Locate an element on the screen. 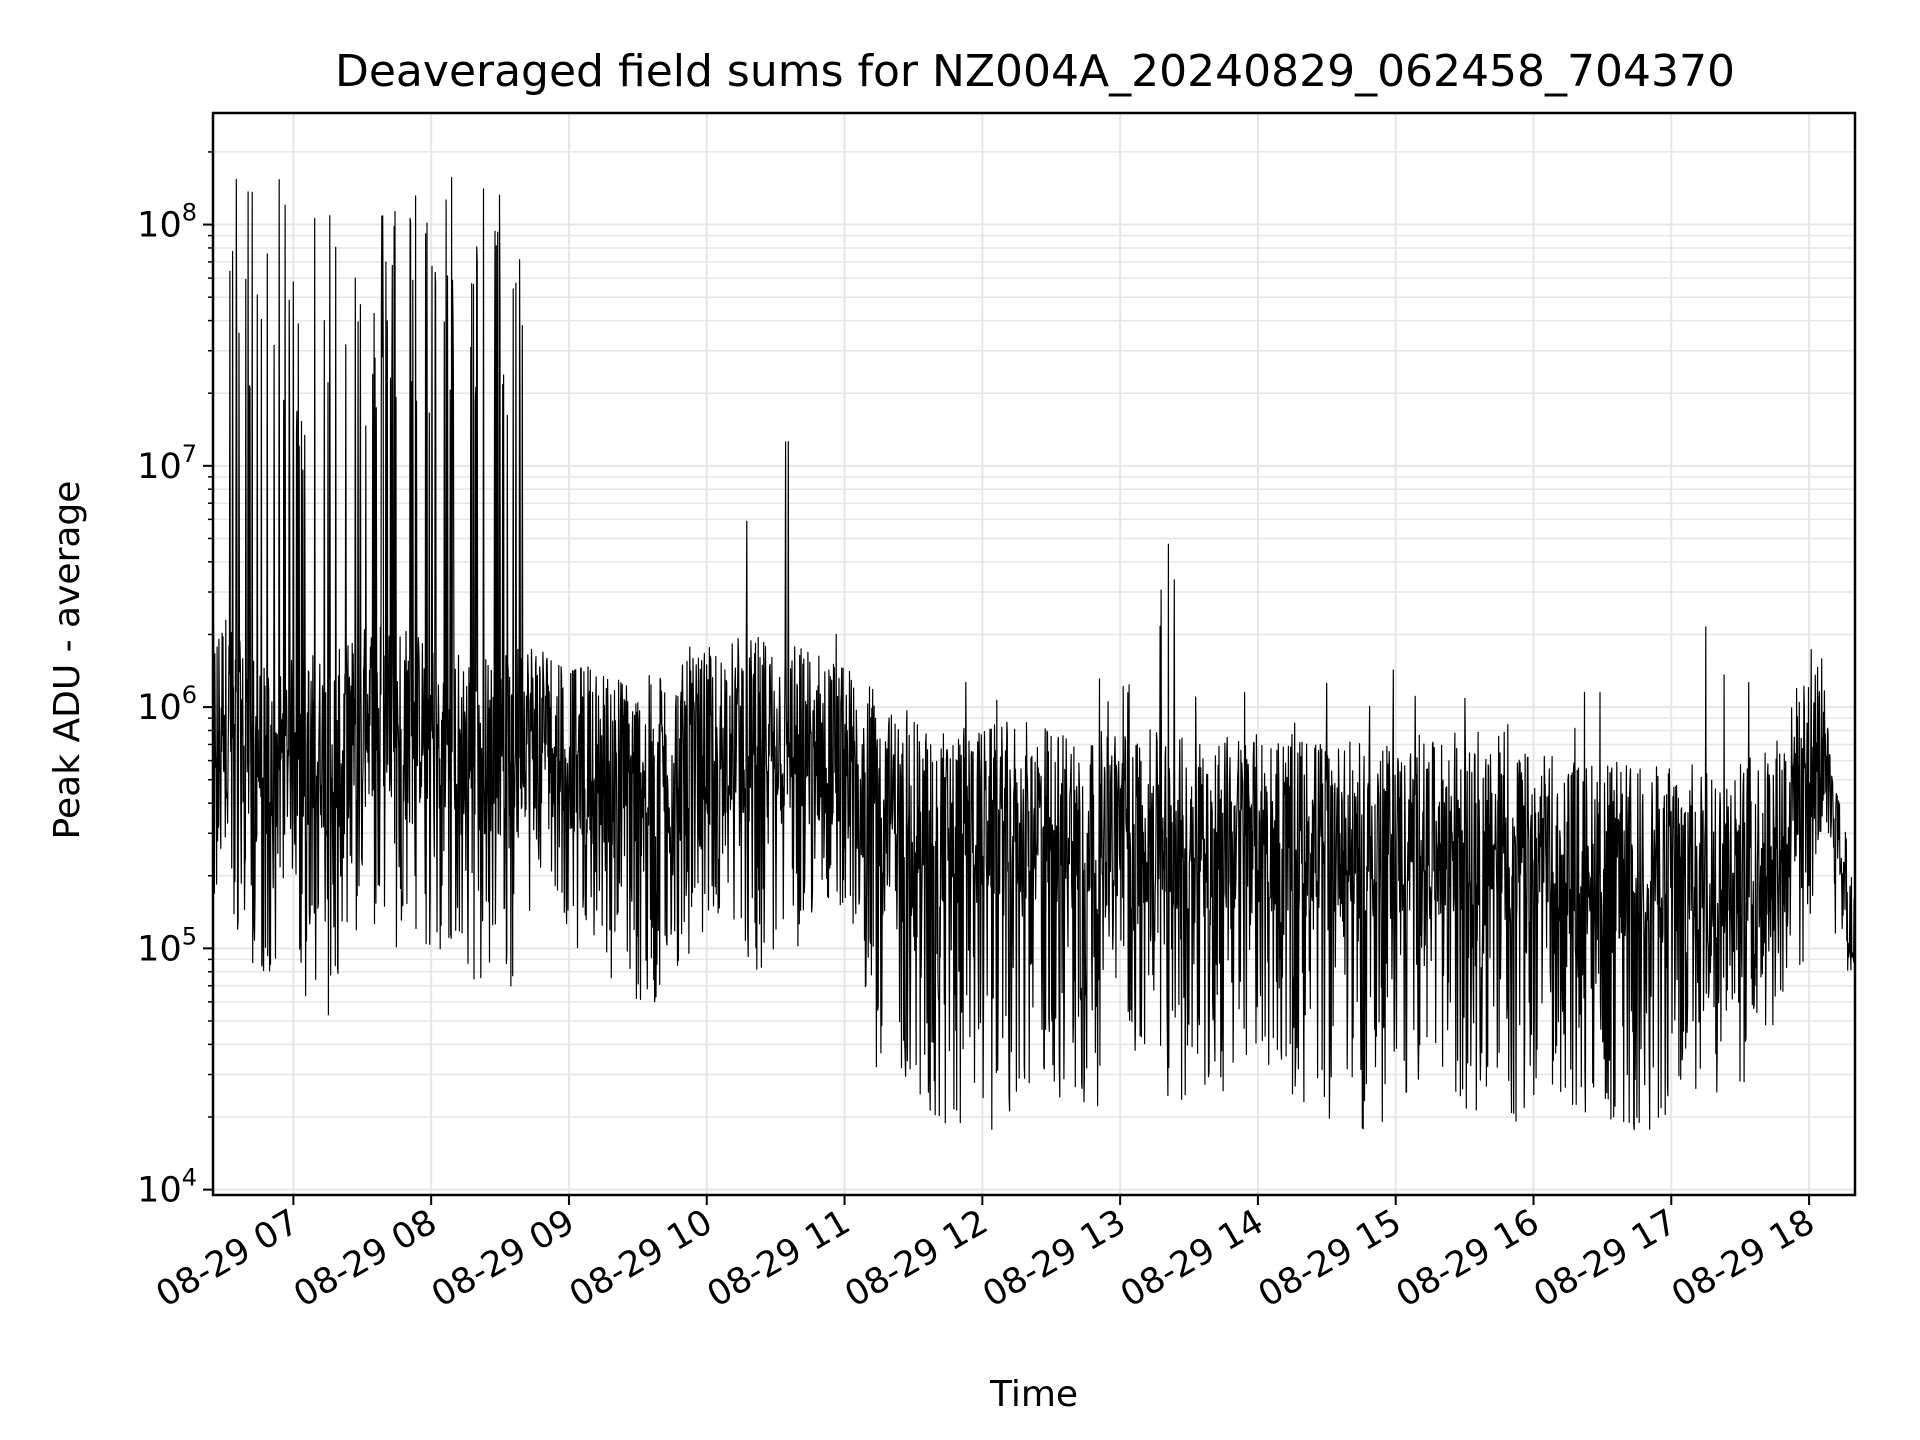 The height and width of the screenshot is (1440, 1920). y-tick-label: 10⁷ is located at coordinates (167, 463).